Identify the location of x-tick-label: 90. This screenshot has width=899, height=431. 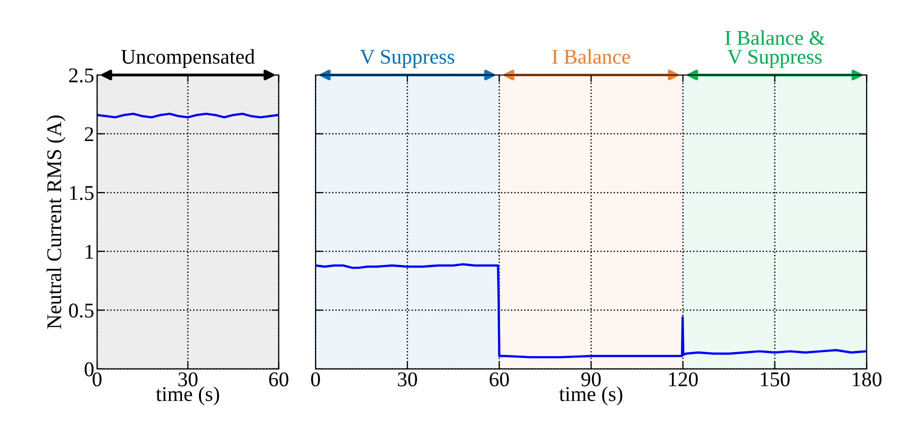
(591, 379).